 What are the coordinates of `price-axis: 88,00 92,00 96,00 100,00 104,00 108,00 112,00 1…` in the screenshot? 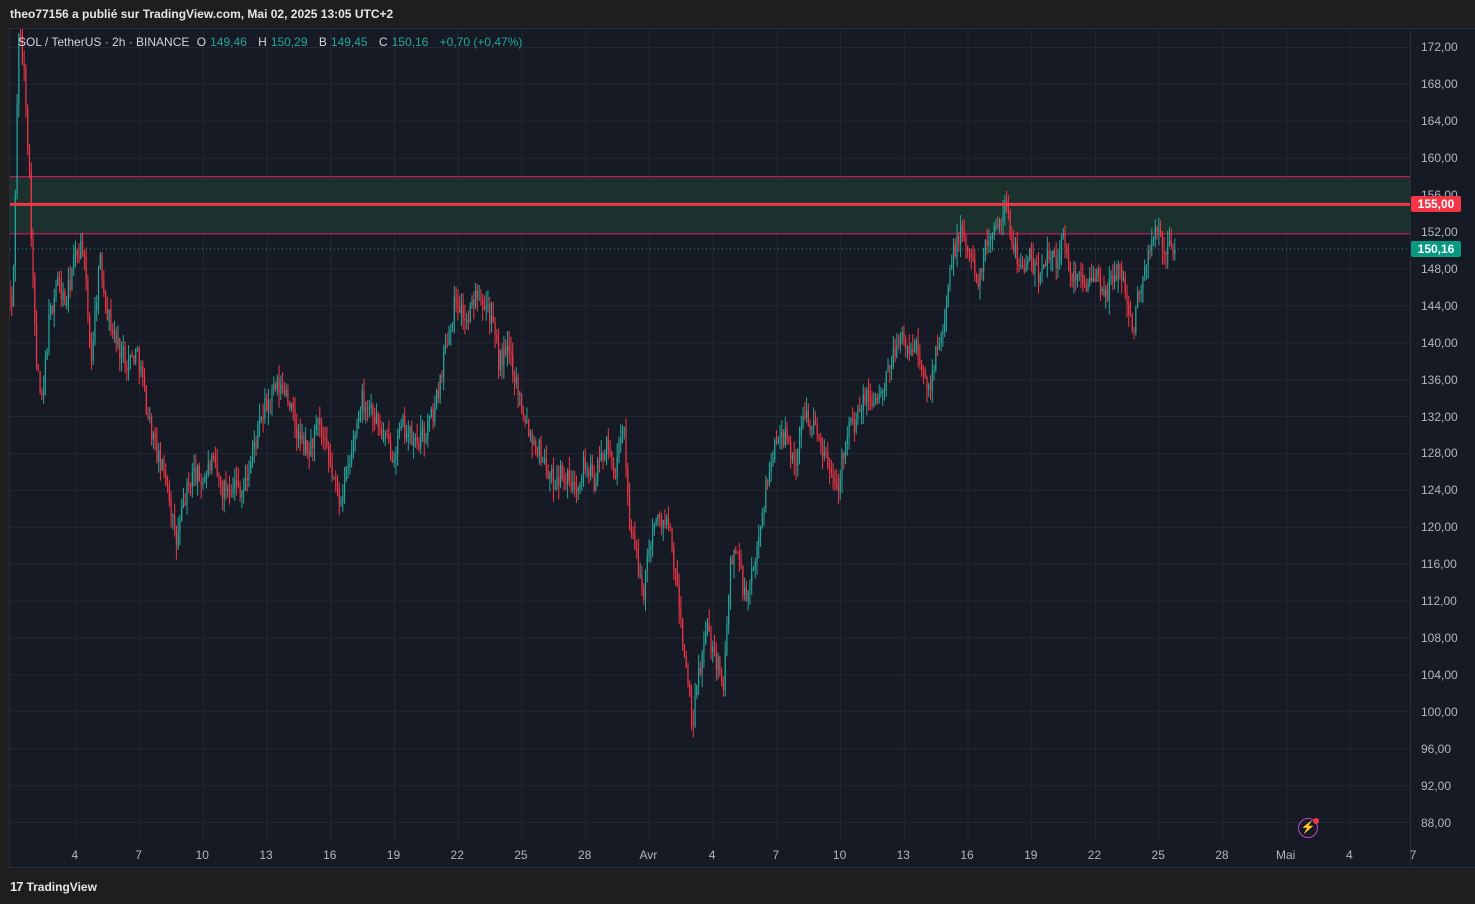 It's located at (1443, 448).